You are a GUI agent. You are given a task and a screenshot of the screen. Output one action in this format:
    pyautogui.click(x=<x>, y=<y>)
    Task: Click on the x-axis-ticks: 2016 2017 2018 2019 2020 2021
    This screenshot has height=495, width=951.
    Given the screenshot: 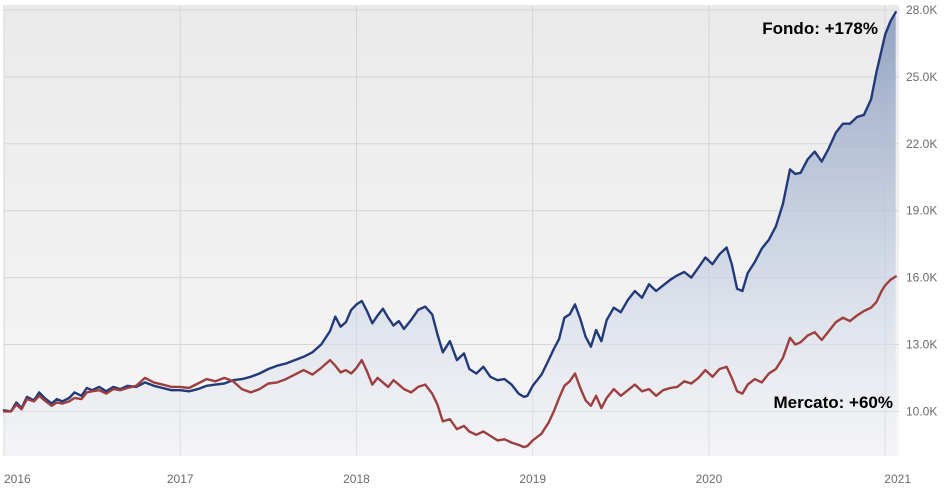 What is the action you would take?
    pyautogui.click(x=457, y=479)
    